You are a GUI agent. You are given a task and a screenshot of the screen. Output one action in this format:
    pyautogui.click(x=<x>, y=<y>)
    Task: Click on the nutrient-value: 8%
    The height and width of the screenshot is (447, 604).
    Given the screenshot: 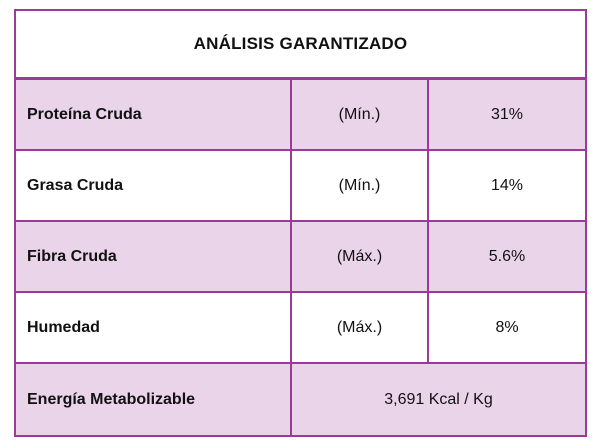 What is the action you would take?
    pyautogui.click(x=507, y=327)
    